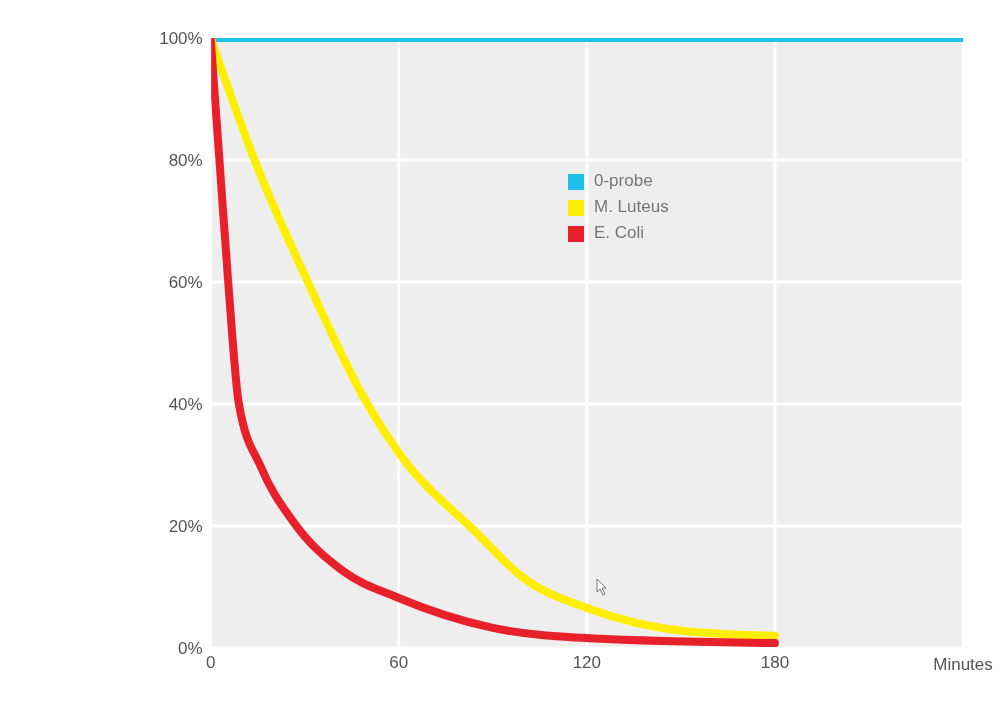  I want to click on y-tick-label: 0%, so click(190, 649).